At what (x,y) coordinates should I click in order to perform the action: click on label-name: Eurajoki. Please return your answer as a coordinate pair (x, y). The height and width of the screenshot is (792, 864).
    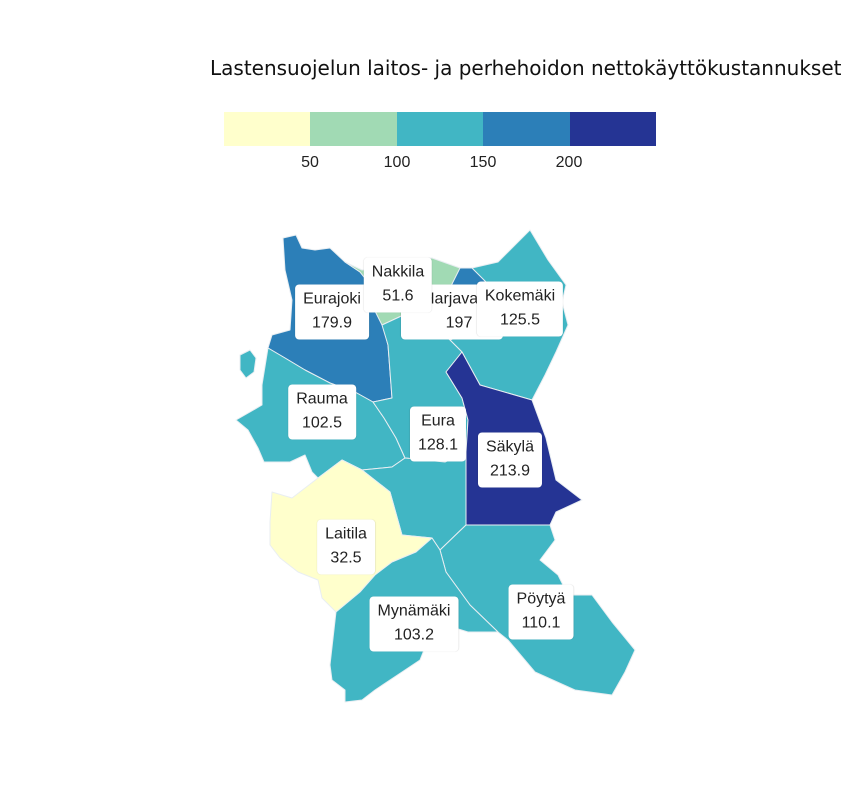
    Looking at the image, I should click on (332, 299).